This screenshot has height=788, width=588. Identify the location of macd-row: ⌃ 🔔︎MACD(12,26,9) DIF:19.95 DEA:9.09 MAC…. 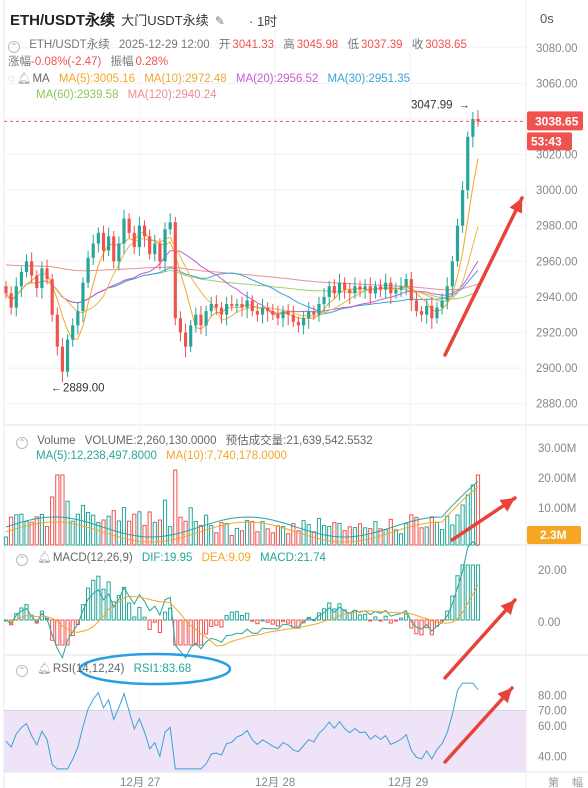
(174, 558).